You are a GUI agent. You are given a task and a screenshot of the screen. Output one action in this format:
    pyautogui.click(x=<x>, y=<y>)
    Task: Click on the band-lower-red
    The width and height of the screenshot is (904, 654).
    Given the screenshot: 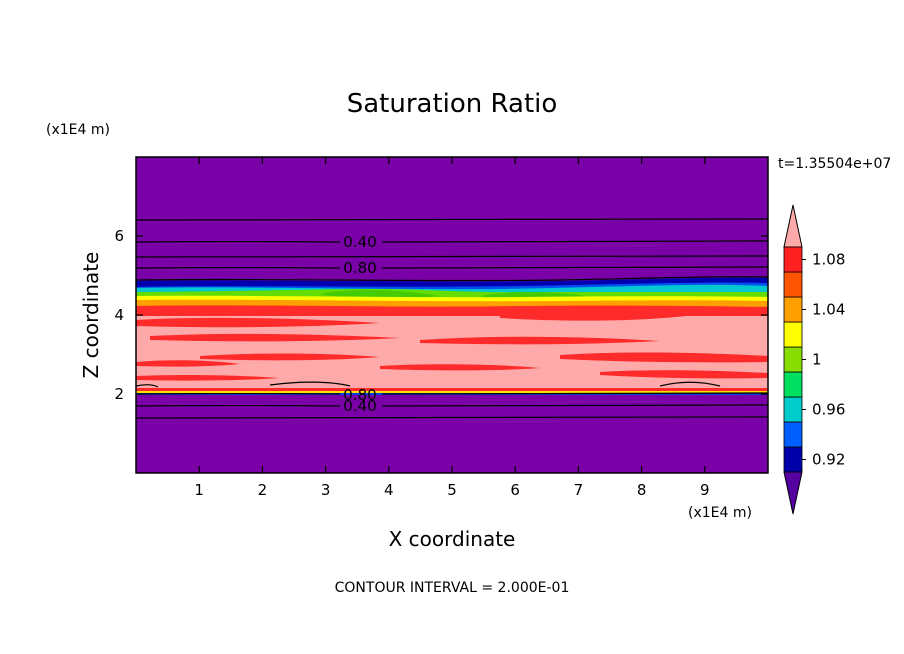 What is the action you would take?
    pyautogui.click(x=452, y=389)
    